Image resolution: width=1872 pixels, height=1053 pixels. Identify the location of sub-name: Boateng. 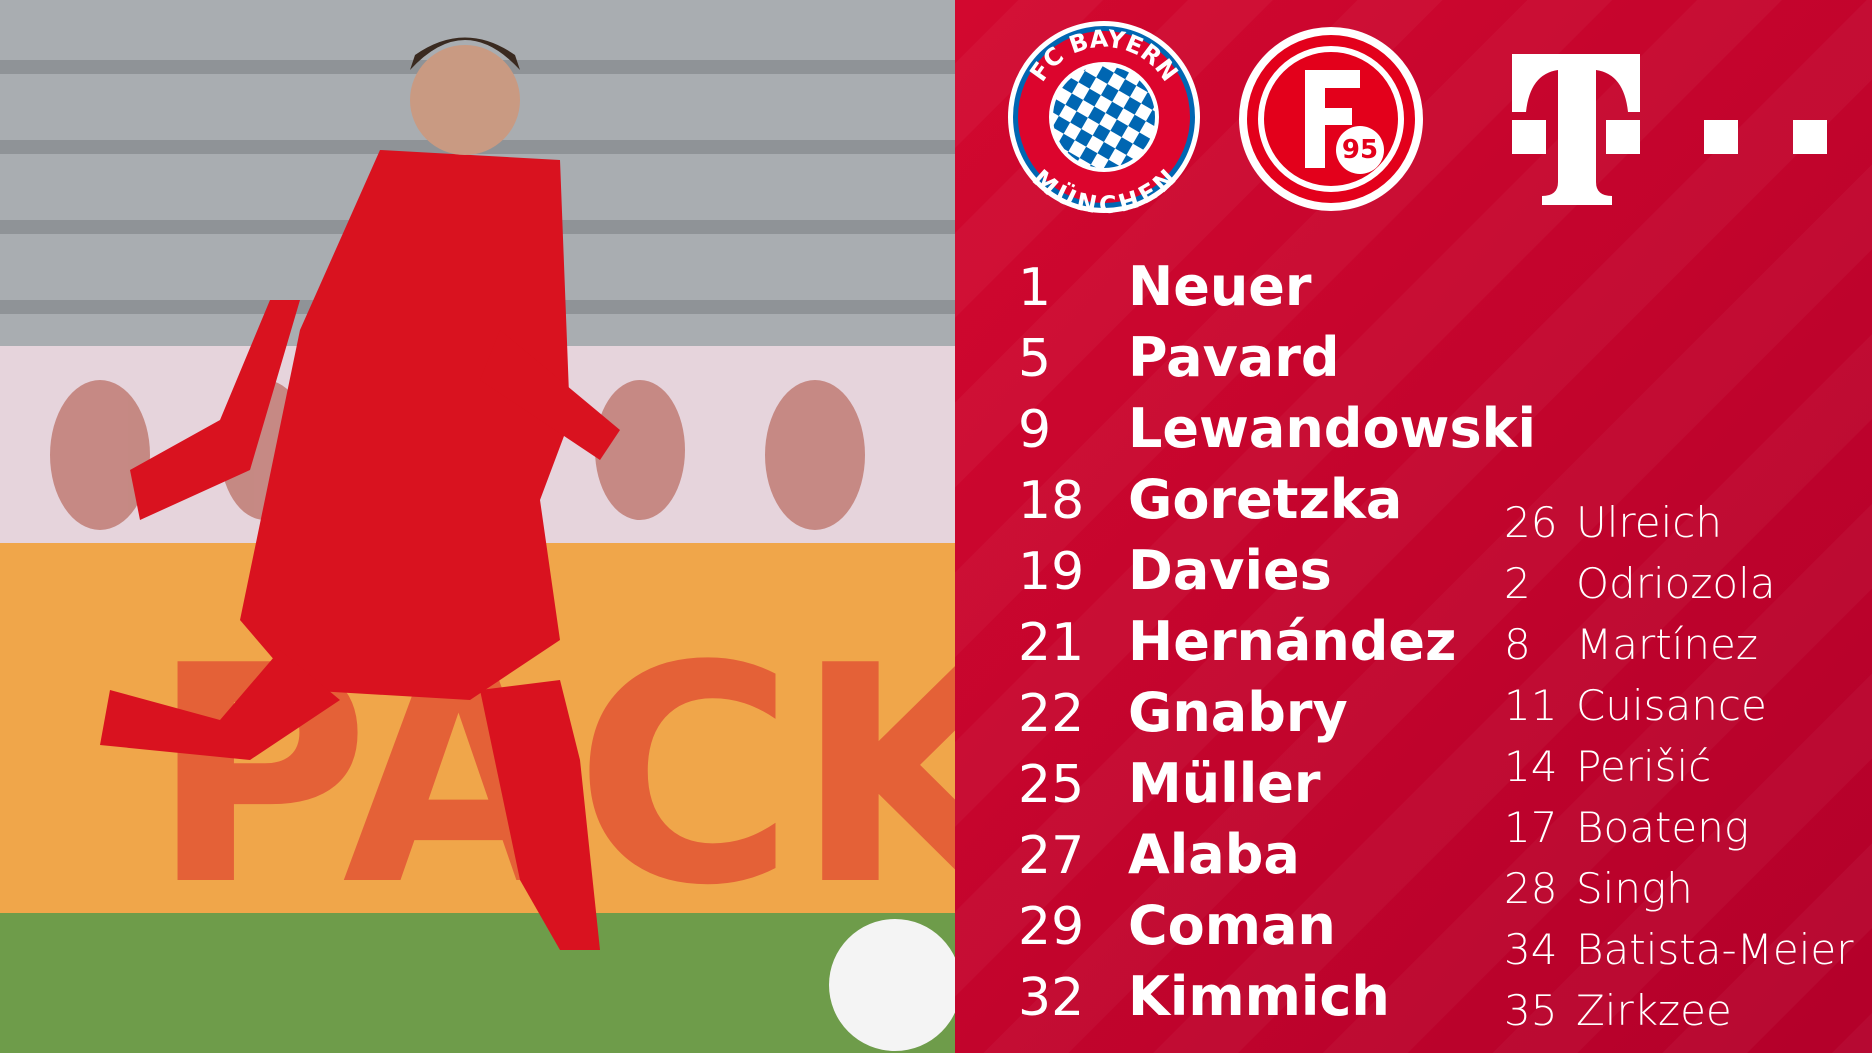
(1662, 827).